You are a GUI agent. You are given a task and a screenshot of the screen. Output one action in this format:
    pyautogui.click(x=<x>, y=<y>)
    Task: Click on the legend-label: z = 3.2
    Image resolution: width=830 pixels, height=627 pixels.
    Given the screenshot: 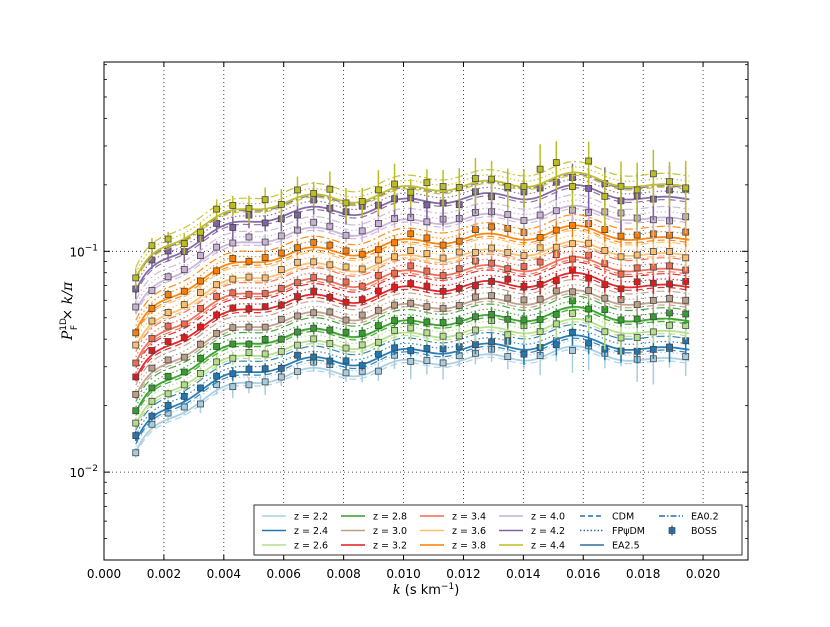 What is the action you would take?
    pyautogui.click(x=390, y=546)
    